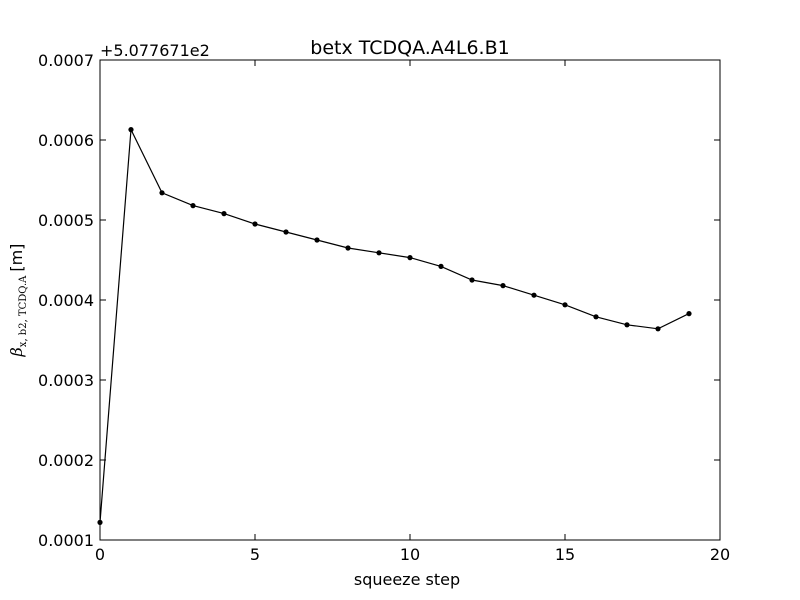 Image resolution: width=800 pixels, height=600 pixels. Describe the element at coordinates (16, 258) in the screenshot. I see `y-axis-unit: [m]` at that location.